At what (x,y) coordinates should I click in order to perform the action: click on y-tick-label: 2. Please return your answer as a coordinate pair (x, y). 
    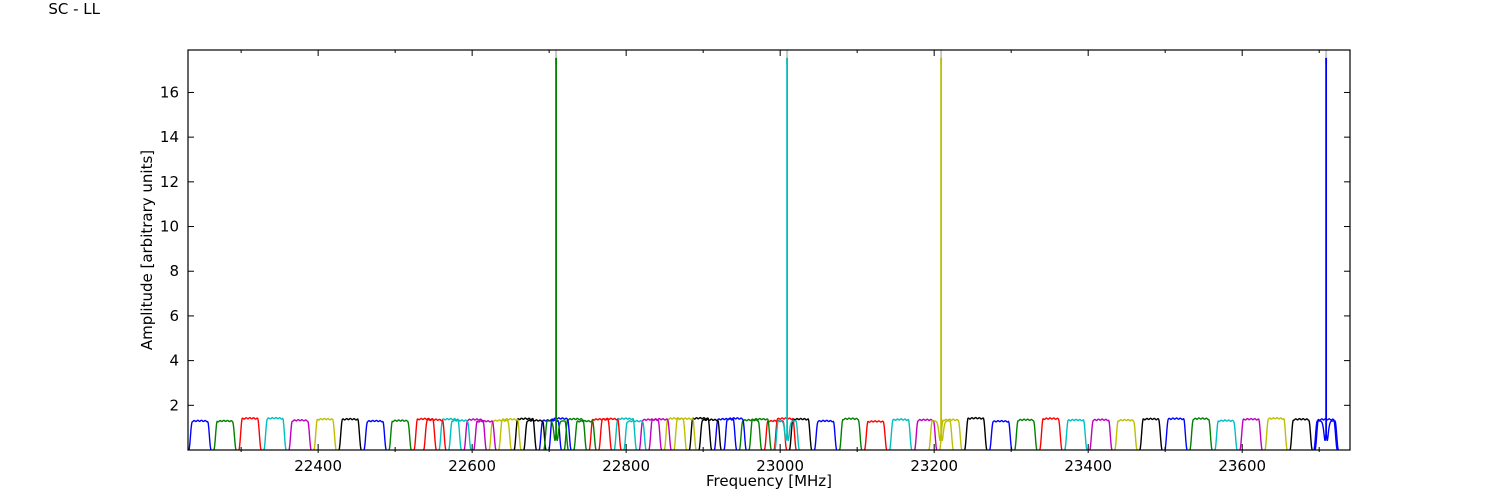
    Looking at the image, I should click on (174, 405).